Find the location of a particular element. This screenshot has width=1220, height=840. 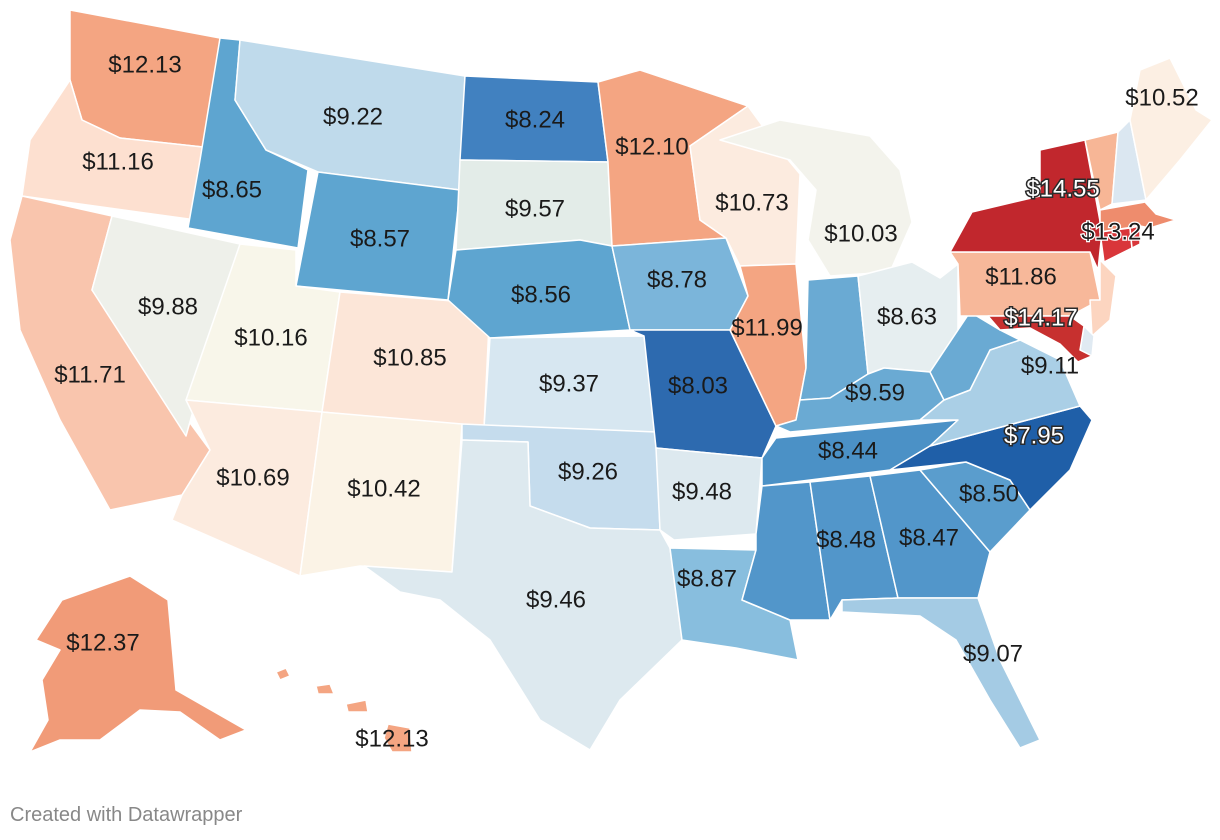

state-north-carolina is located at coordinates (991, 458).